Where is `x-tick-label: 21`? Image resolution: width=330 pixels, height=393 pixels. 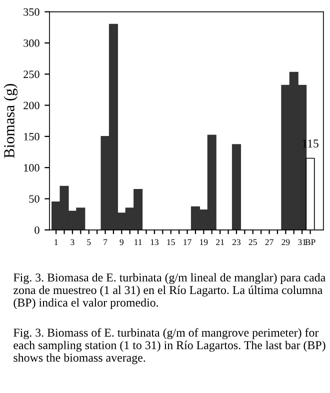
x-tick-label: 21 is located at coordinates (220, 242).